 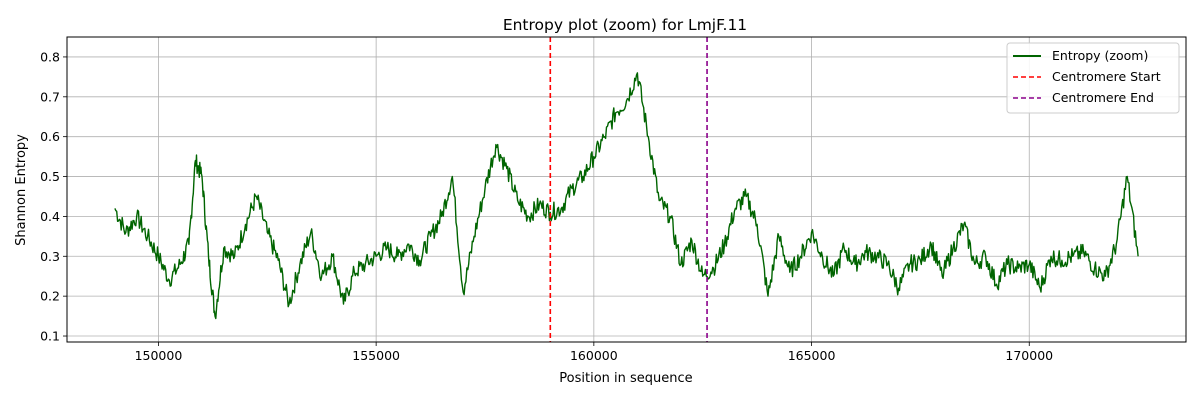 What do you see at coordinates (50, 96) in the screenshot?
I see `y-tick-label: 0.7` at bounding box center [50, 96].